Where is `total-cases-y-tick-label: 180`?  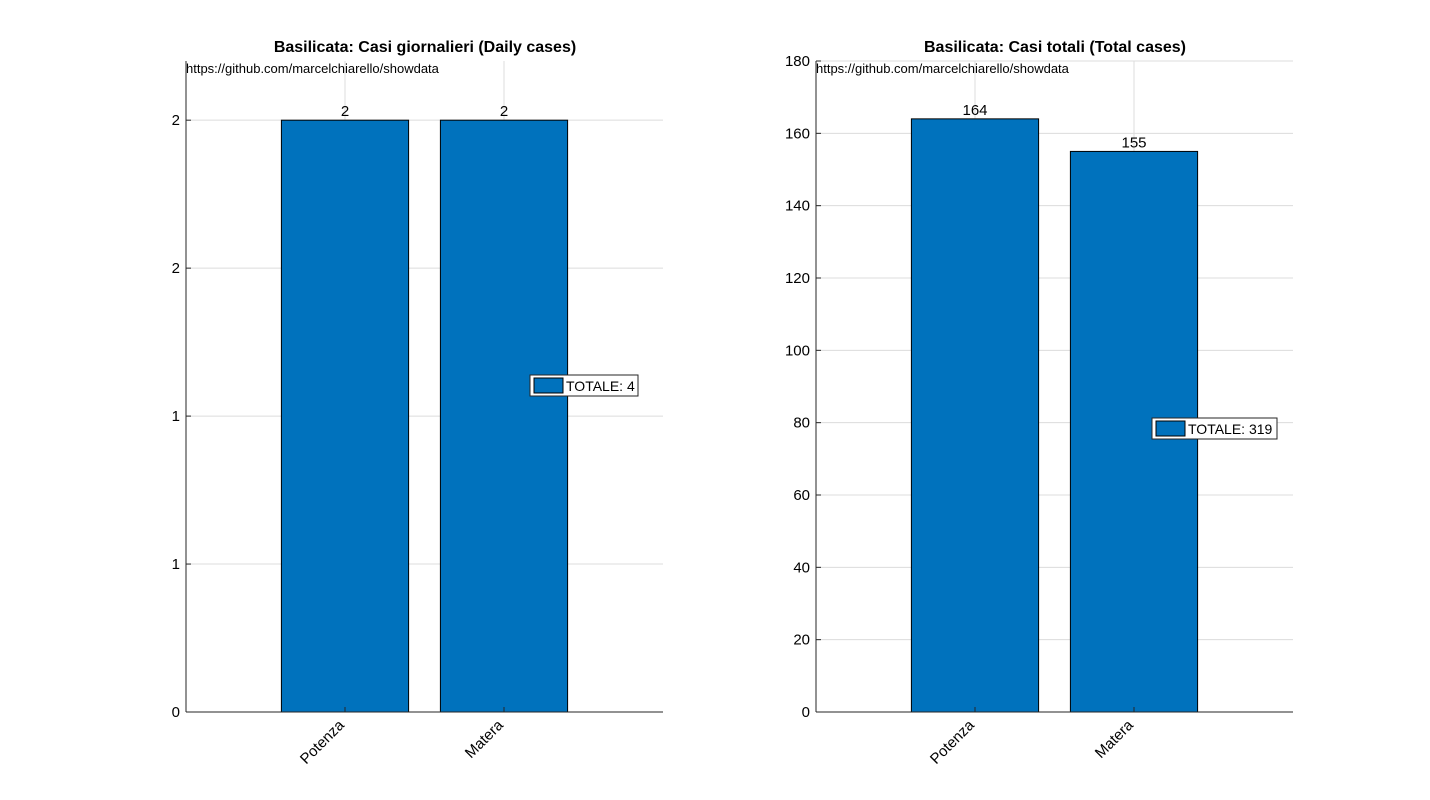
total-cases-y-tick-label: 180 is located at coordinates (797, 61).